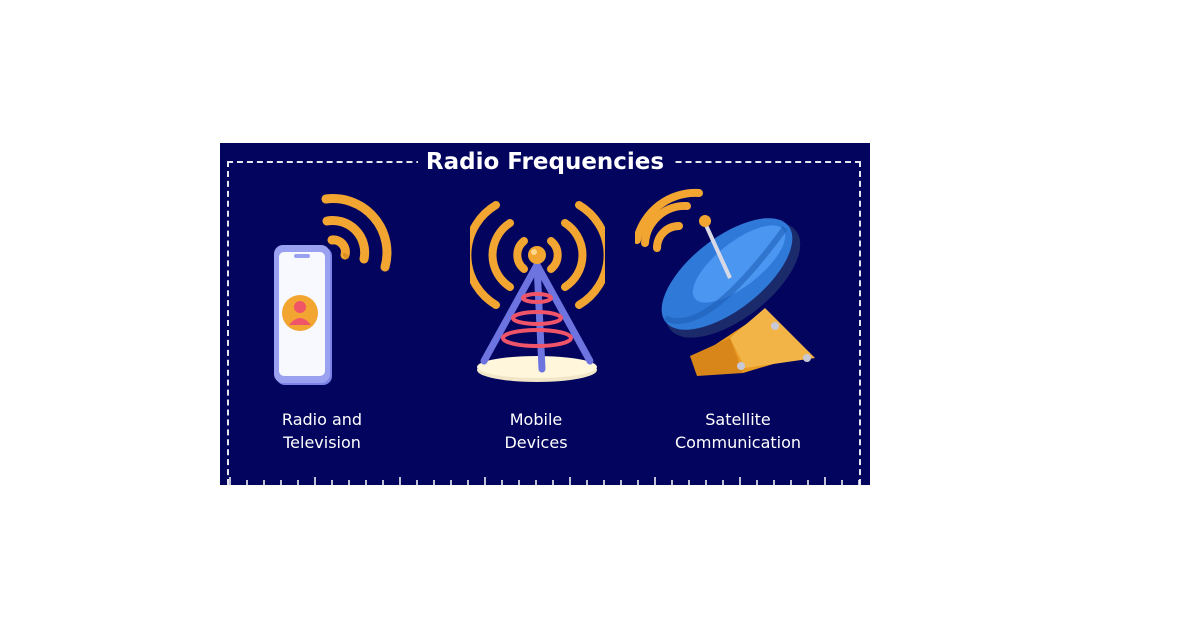  What do you see at coordinates (544, 481) in the screenshot?
I see `ruler-ticks` at bounding box center [544, 481].